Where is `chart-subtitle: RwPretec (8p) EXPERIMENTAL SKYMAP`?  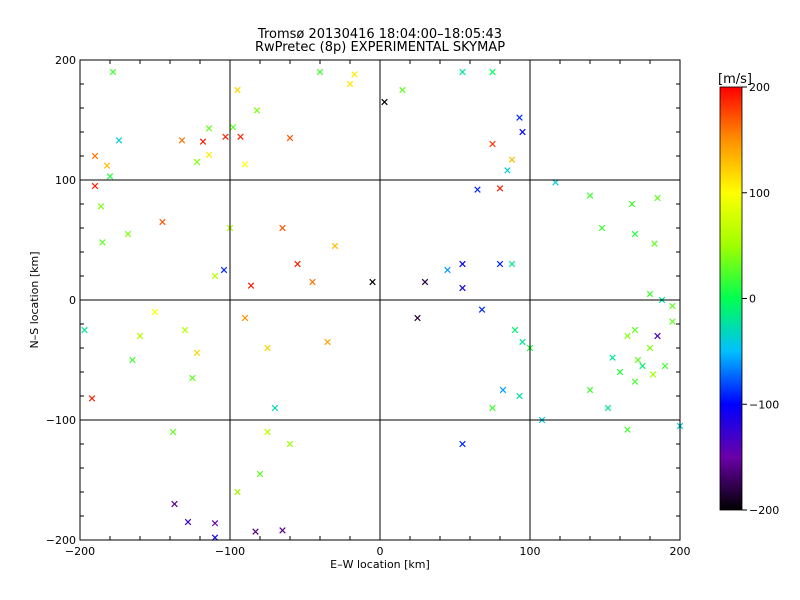
chart-subtitle: RwPretec (8p) EXPERIMENTAL SKYMAP is located at coordinates (380, 47).